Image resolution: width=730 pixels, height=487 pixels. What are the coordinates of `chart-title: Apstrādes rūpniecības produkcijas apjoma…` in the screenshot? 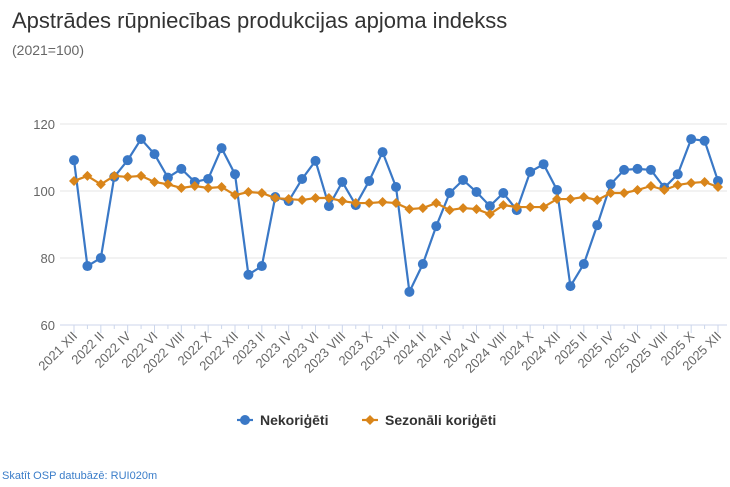 It's located at (260, 20).